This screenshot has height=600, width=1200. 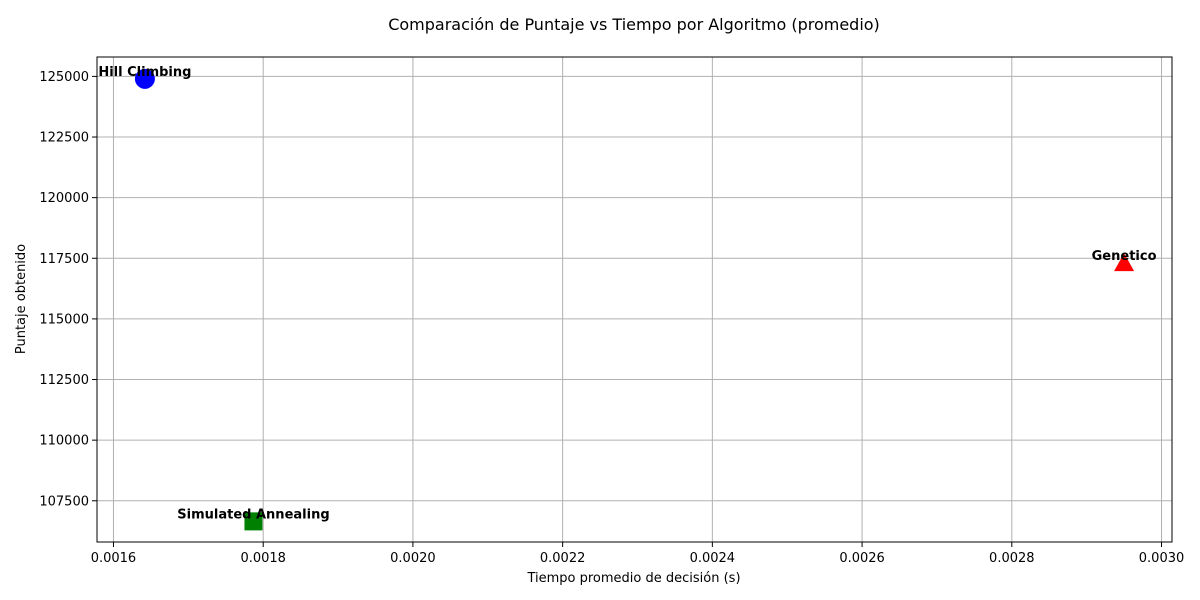 What do you see at coordinates (713, 558) in the screenshot?
I see `x-tick-label: 0.0024` at bounding box center [713, 558].